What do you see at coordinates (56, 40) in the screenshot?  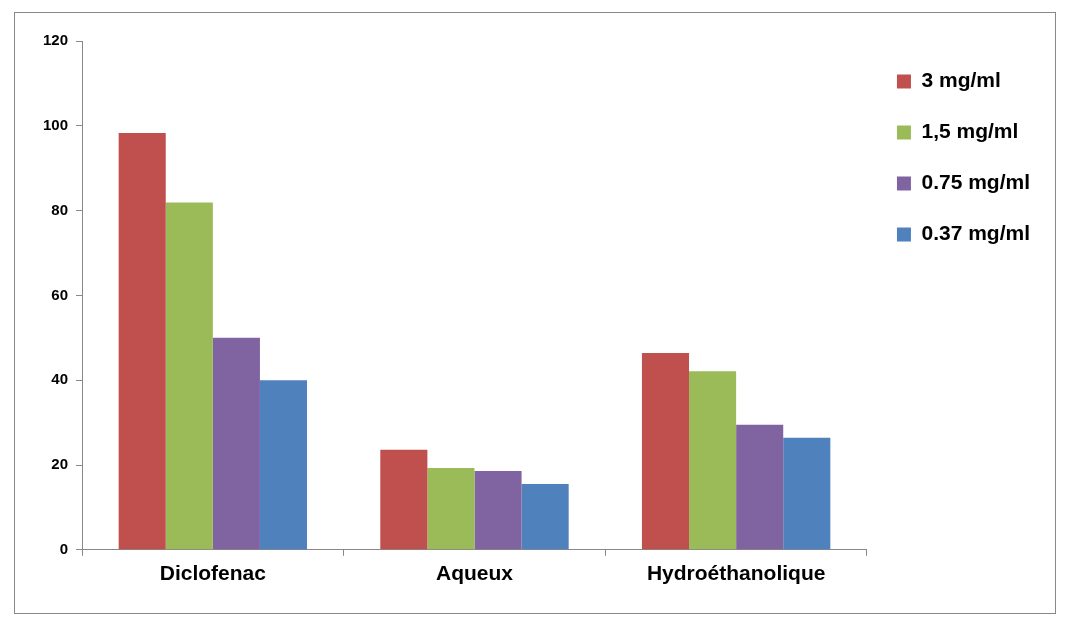 I see `y-tick-label: 120` at bounding box center [56, 40].